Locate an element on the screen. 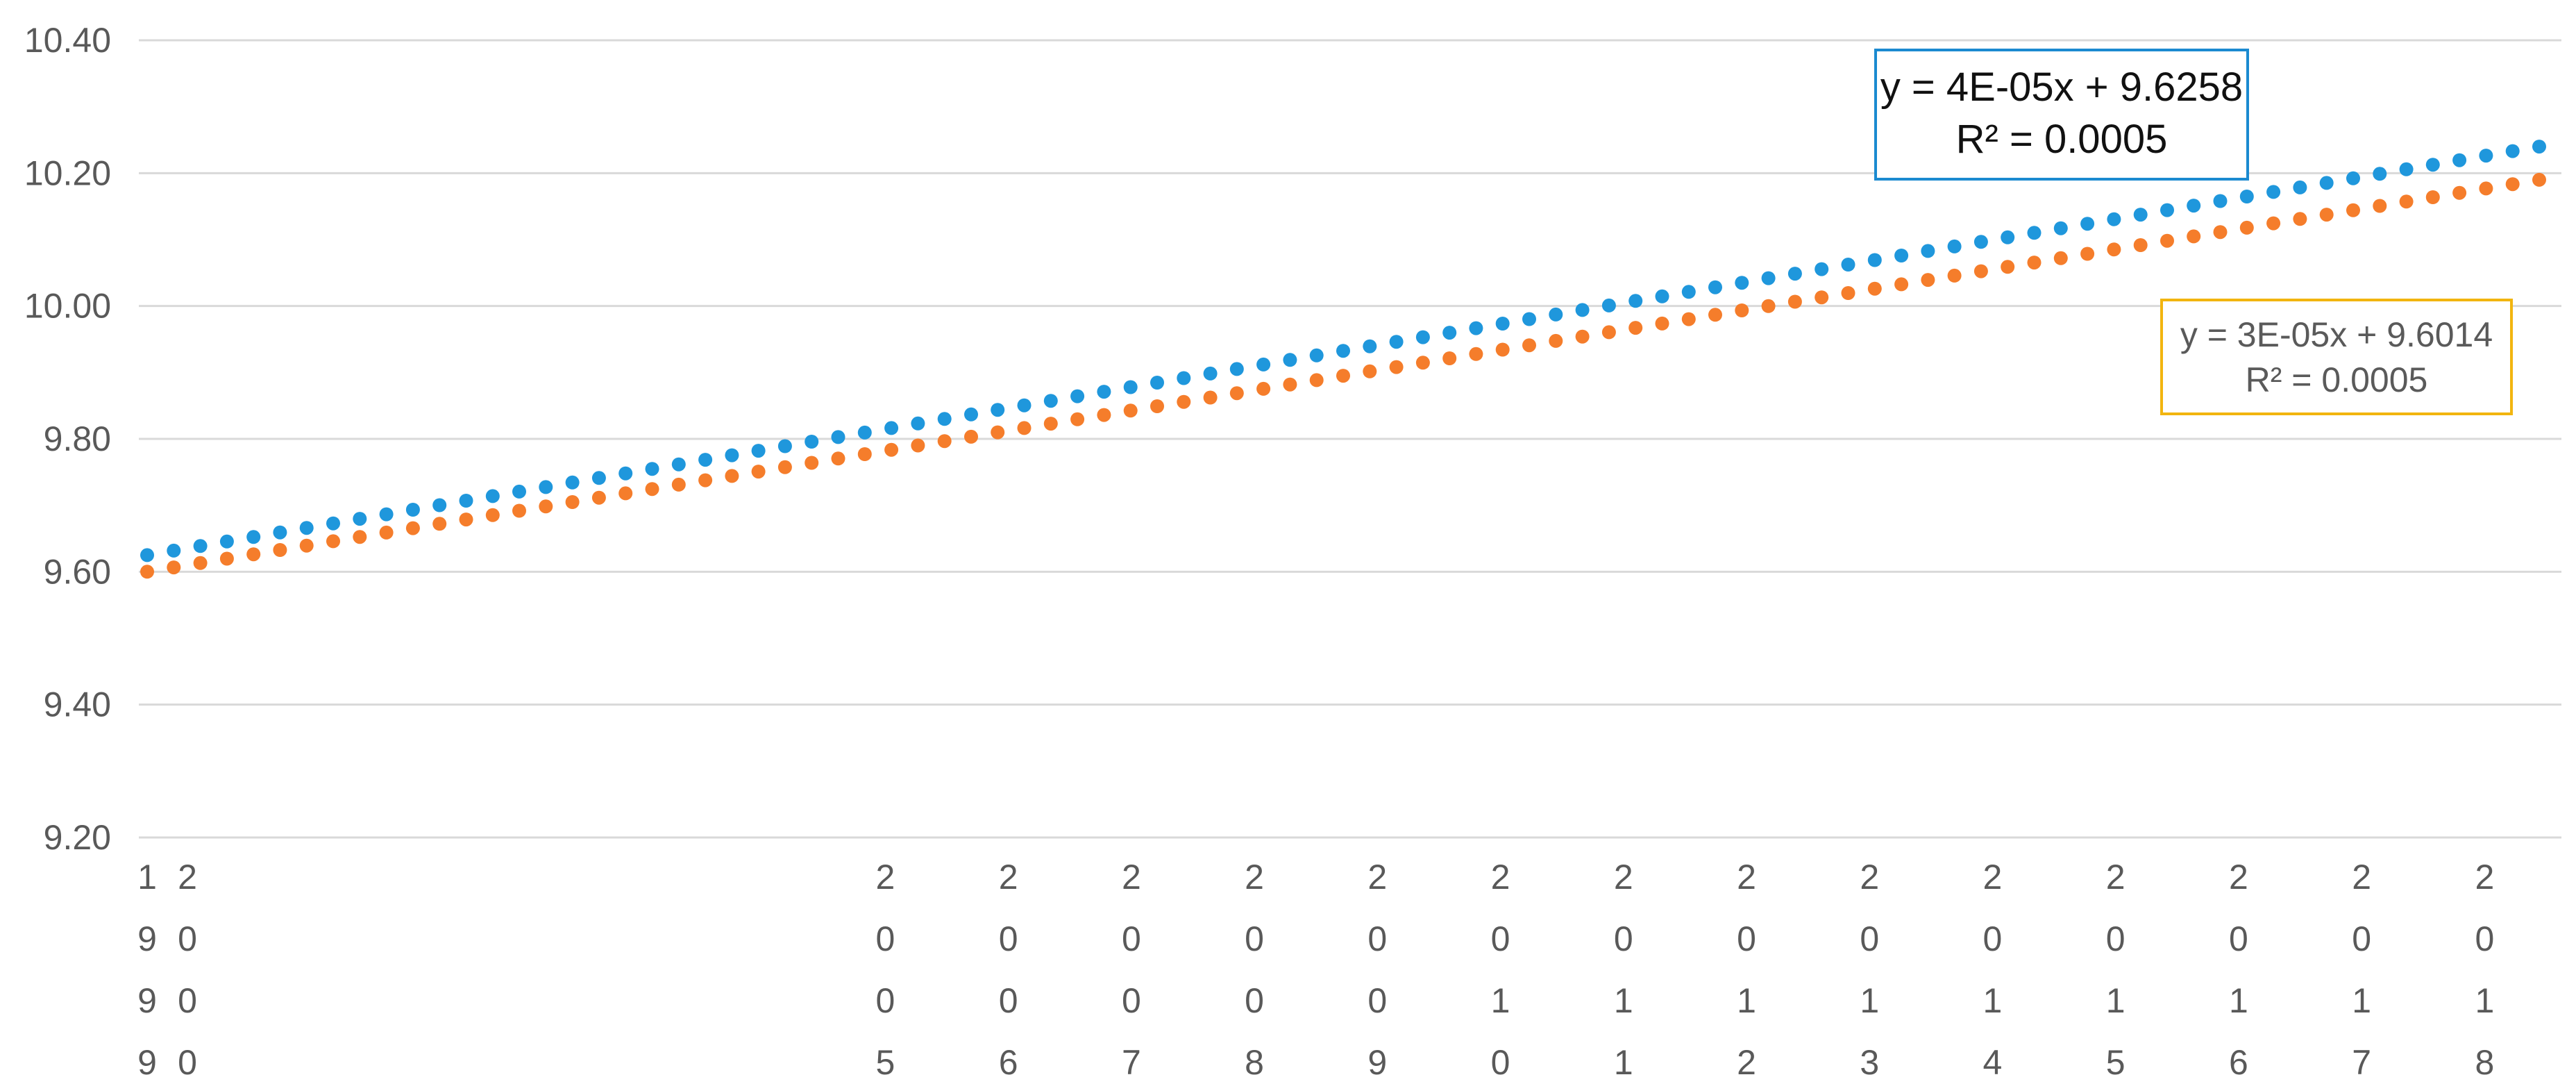 This screenshot has width=2576, height=1084. trendline-r2-blue: R² = 0.0005 is located at coordinates (2061, 139).